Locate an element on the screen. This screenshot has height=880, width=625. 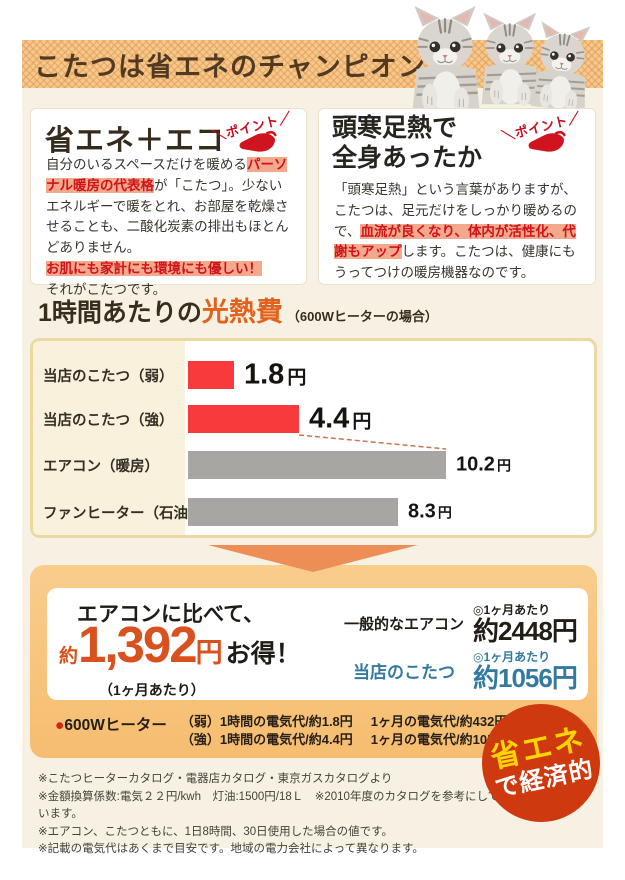
comparison-label: 当店のこたつ is located at coordinates (404, 672).